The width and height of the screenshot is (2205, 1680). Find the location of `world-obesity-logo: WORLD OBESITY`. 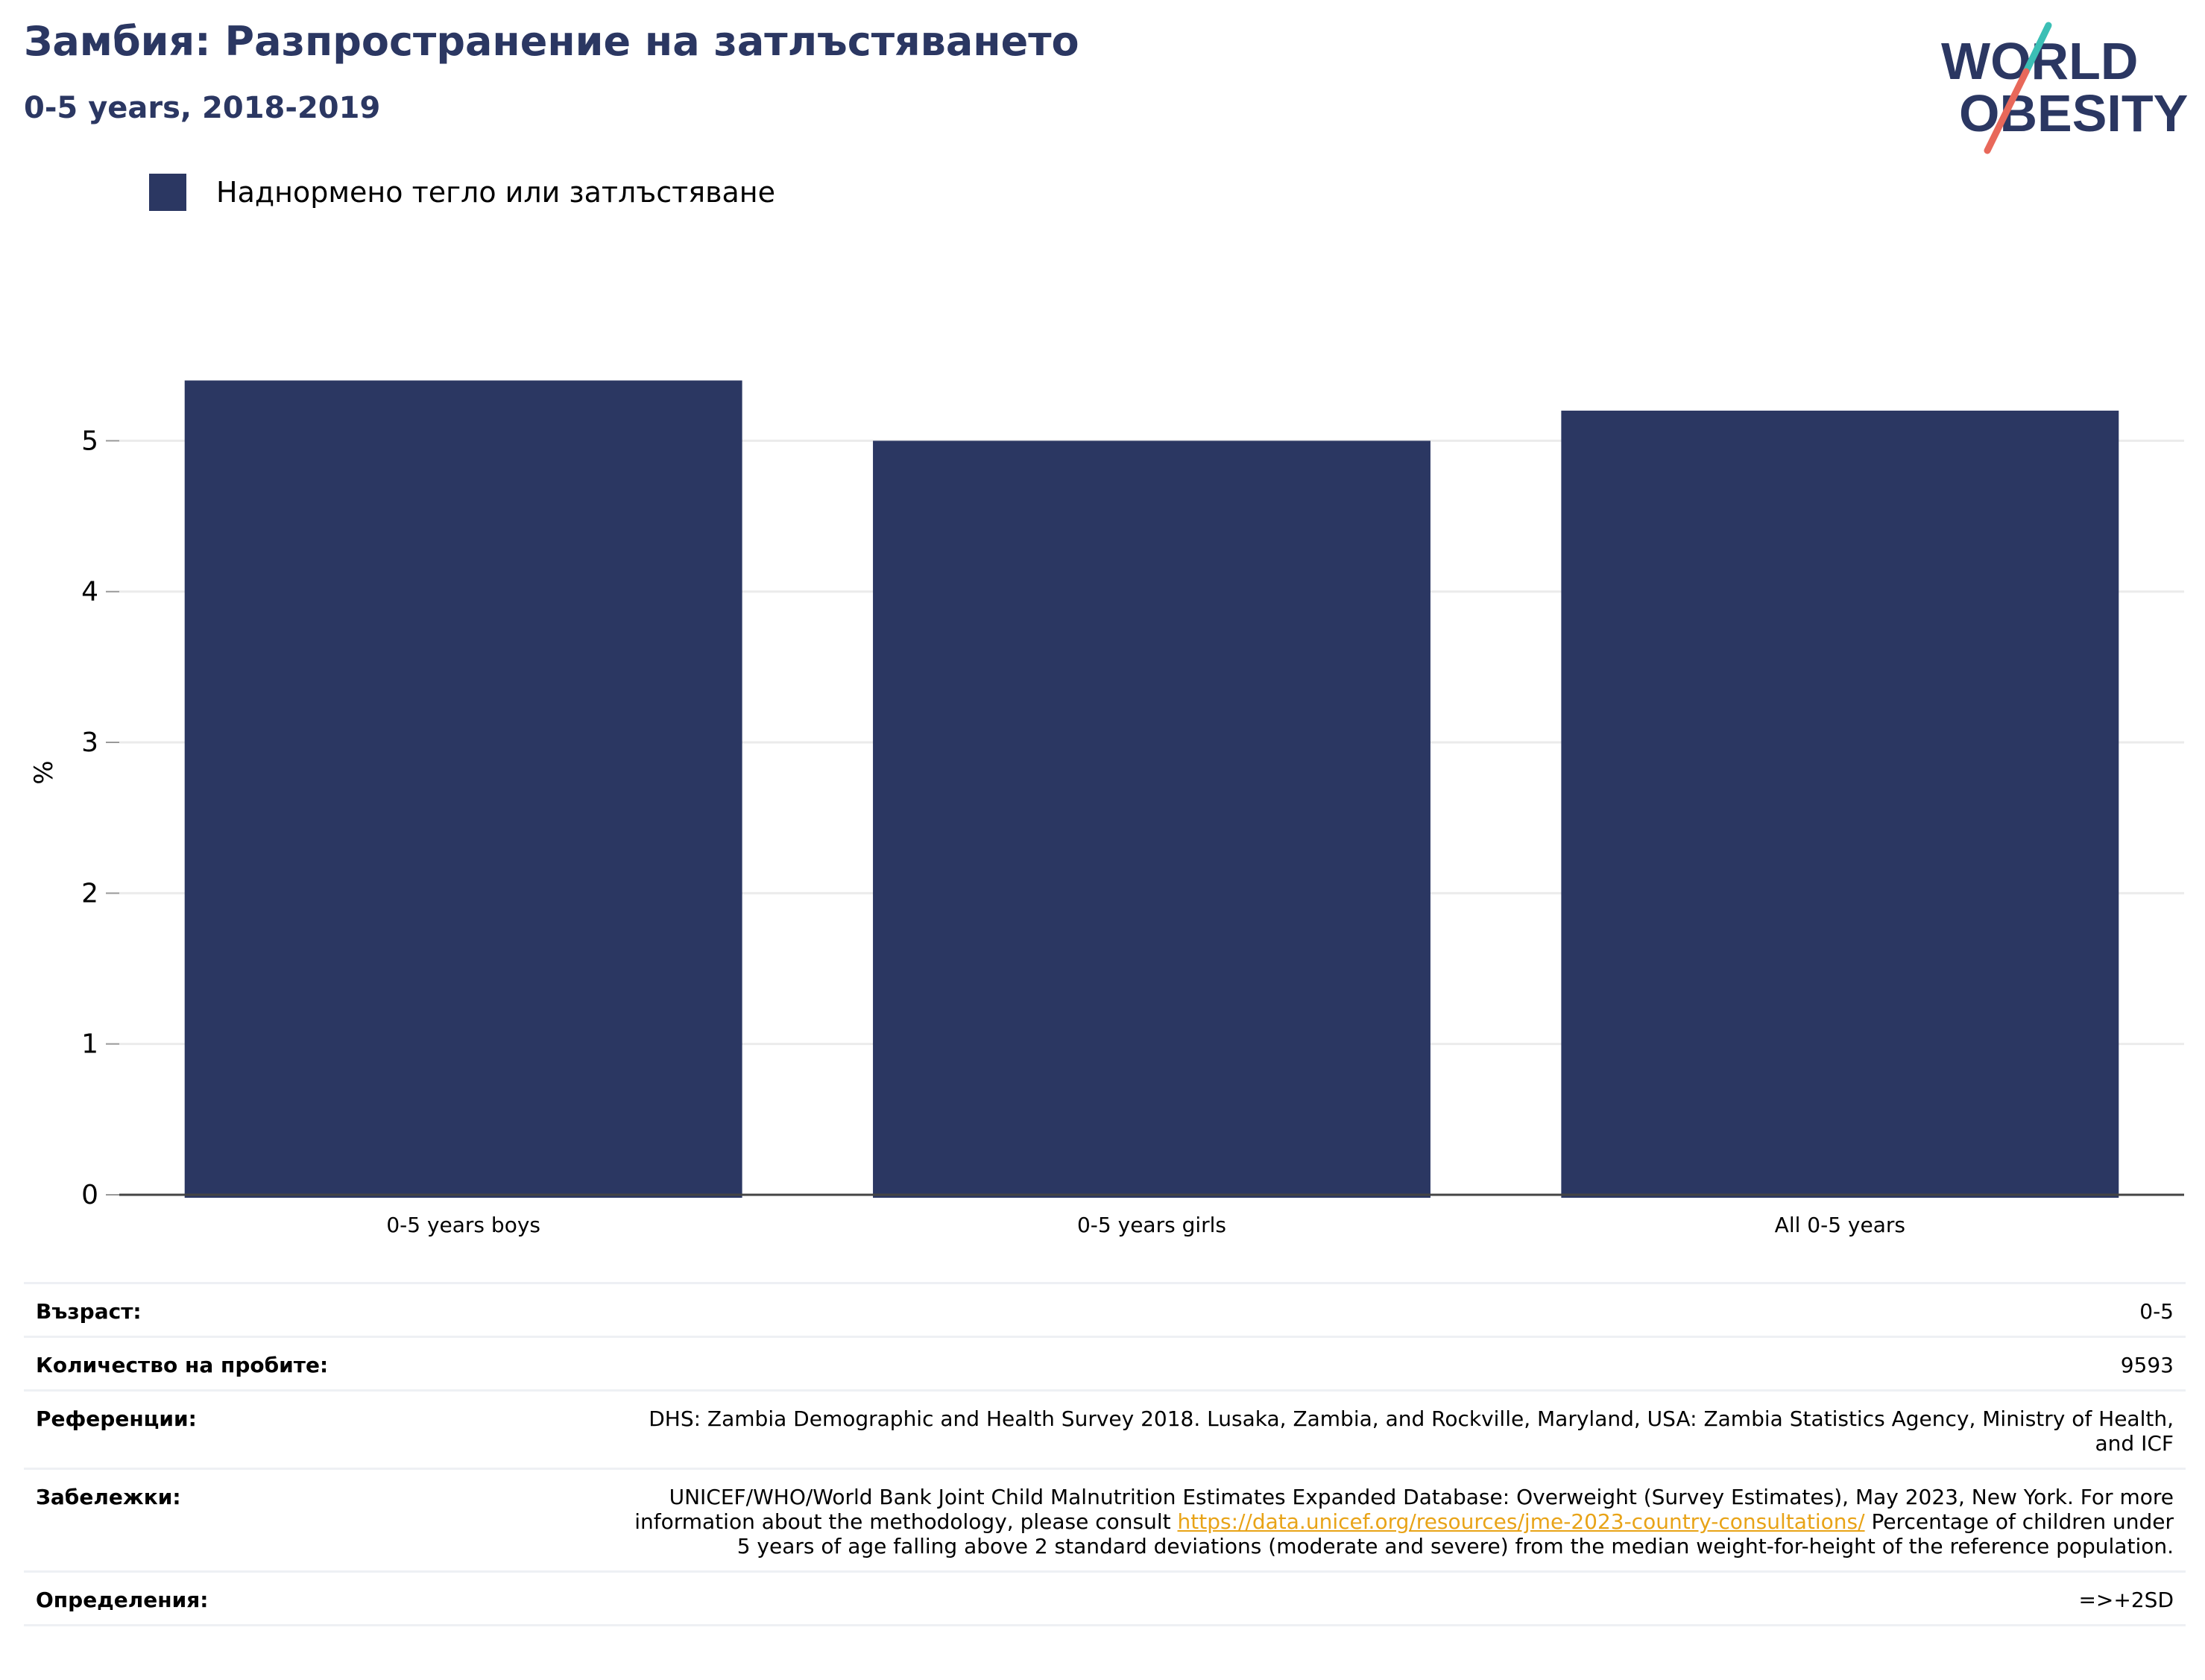

world-obesity-logo: WORLD OBESITY is located at coordinates (2064, 88).